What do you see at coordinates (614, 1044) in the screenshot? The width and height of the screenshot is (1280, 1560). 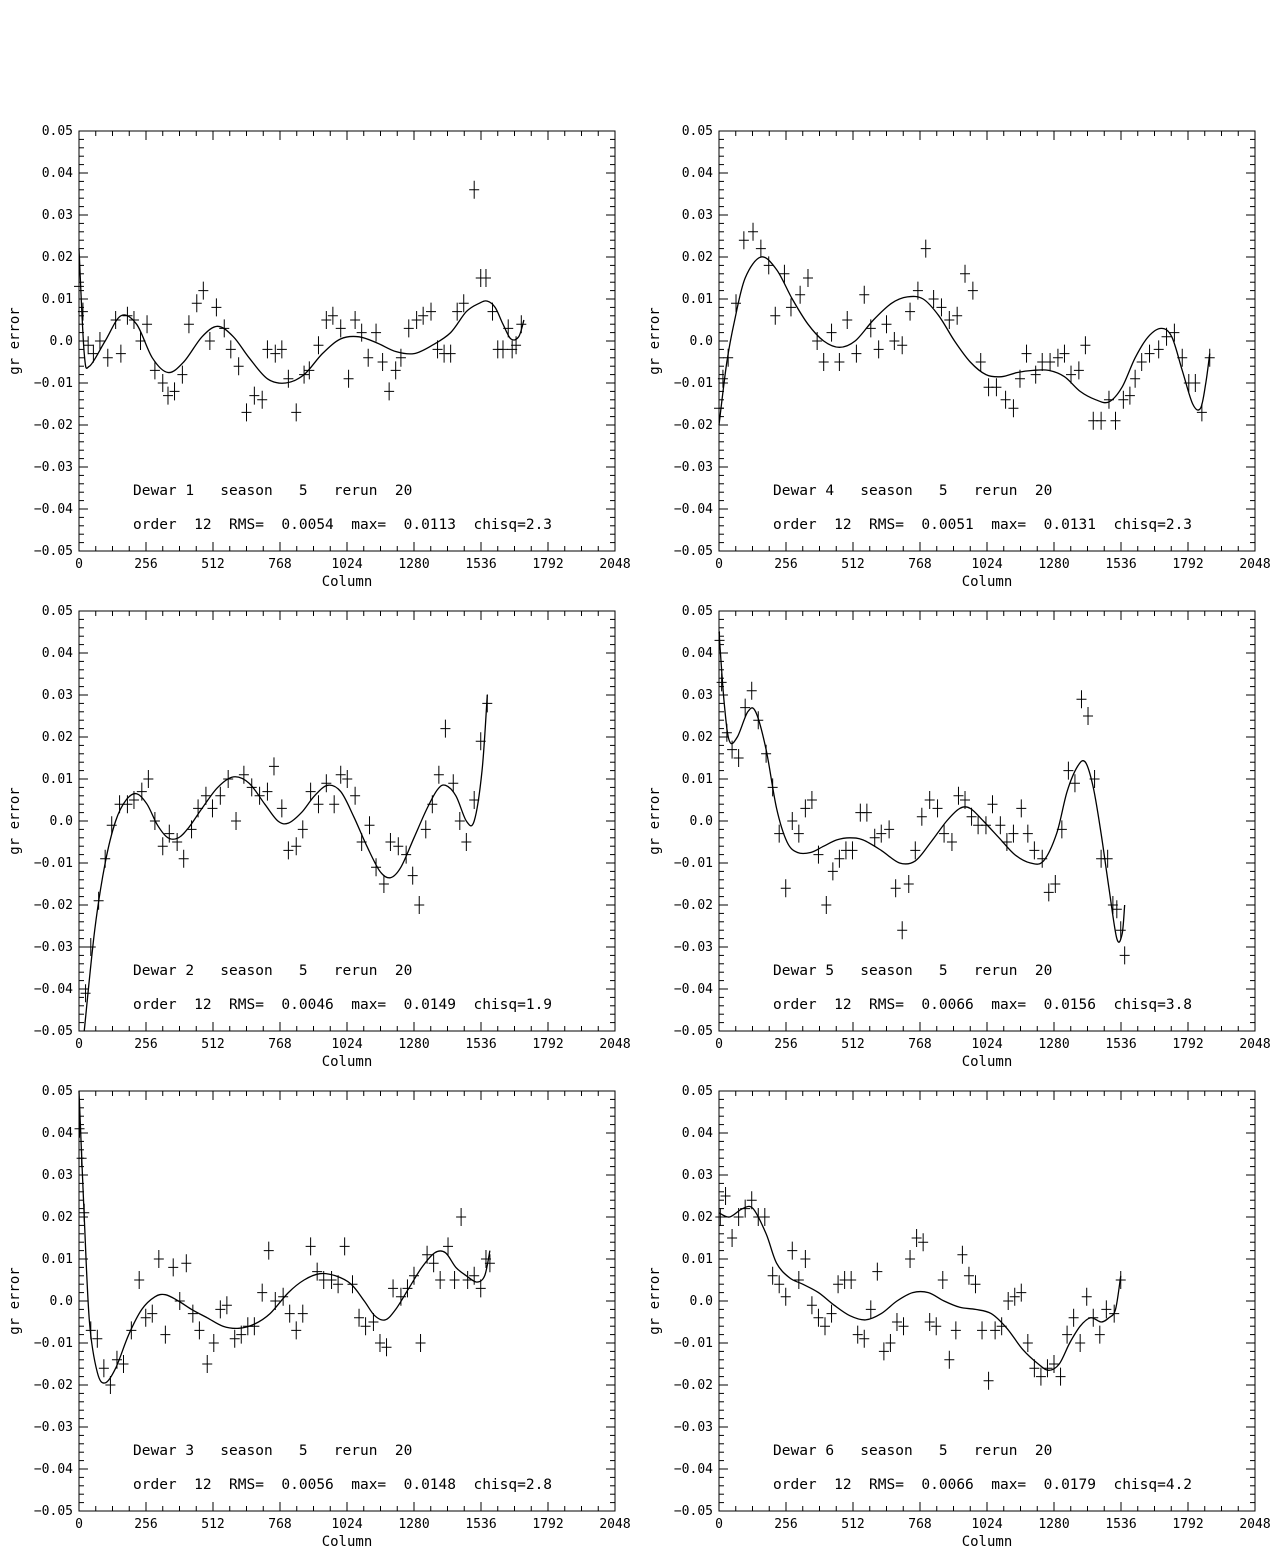 I see `x-tick-label: 2048` at bounding box center [614, 1044].